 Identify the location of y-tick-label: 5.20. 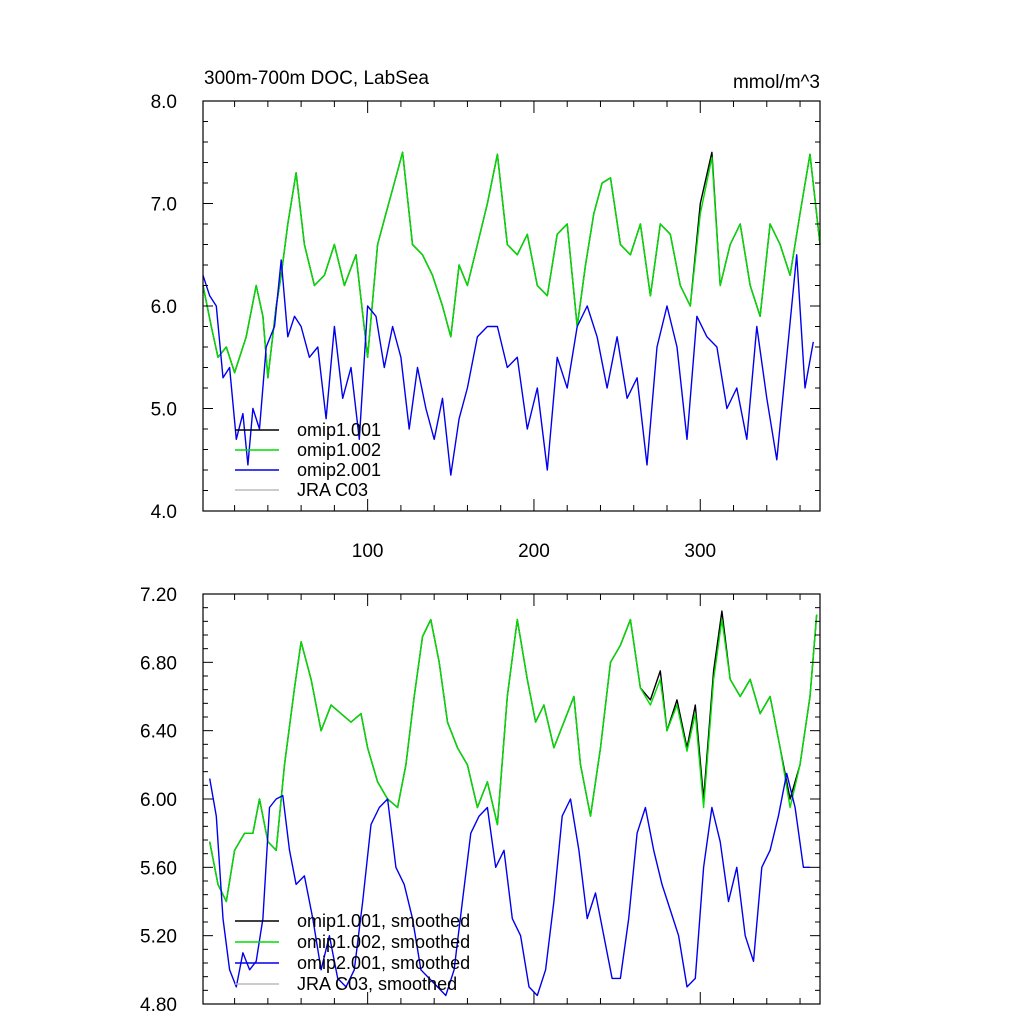
(158, 937).